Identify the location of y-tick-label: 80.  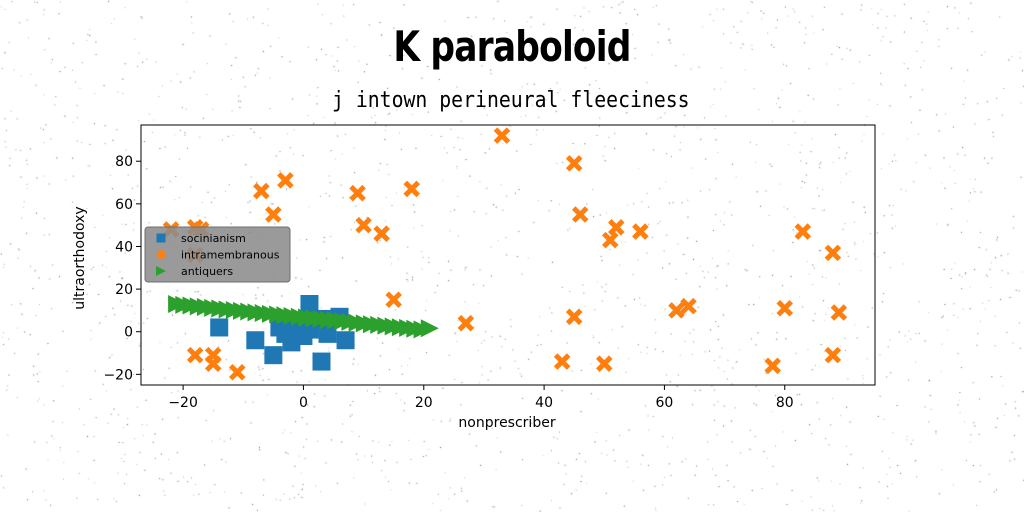
(124, 162).